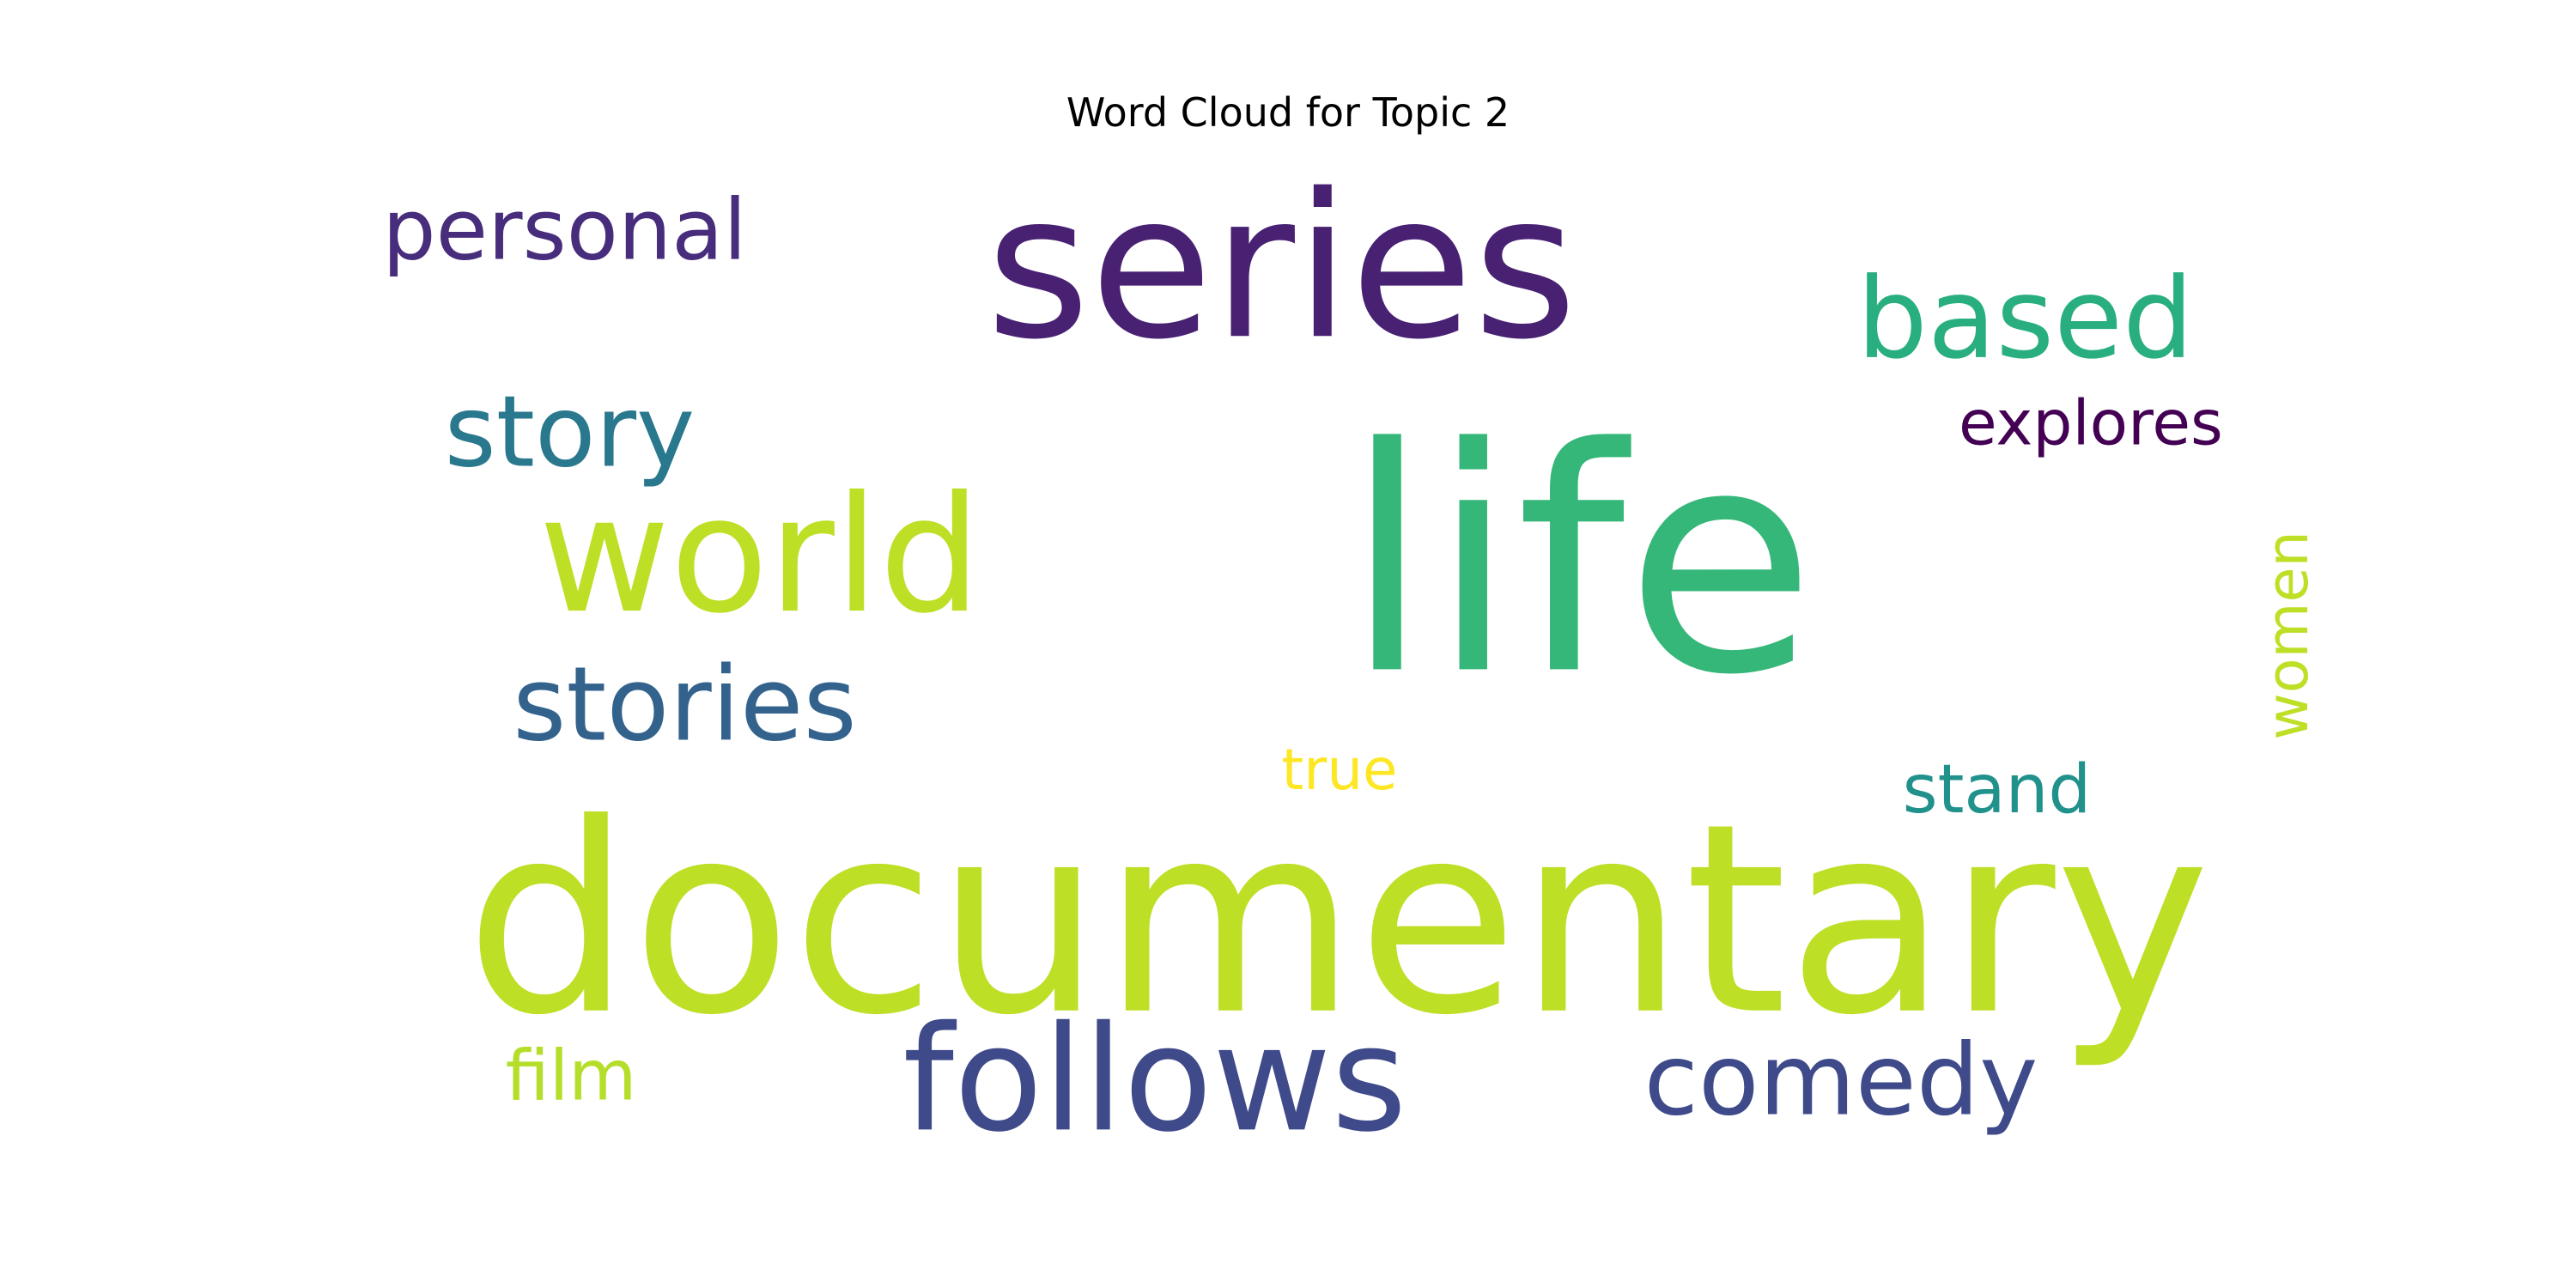  What do you see at coordinates (570, 431) in the screenshot?
I see `word-story: story` at bounding box center [570, 431].